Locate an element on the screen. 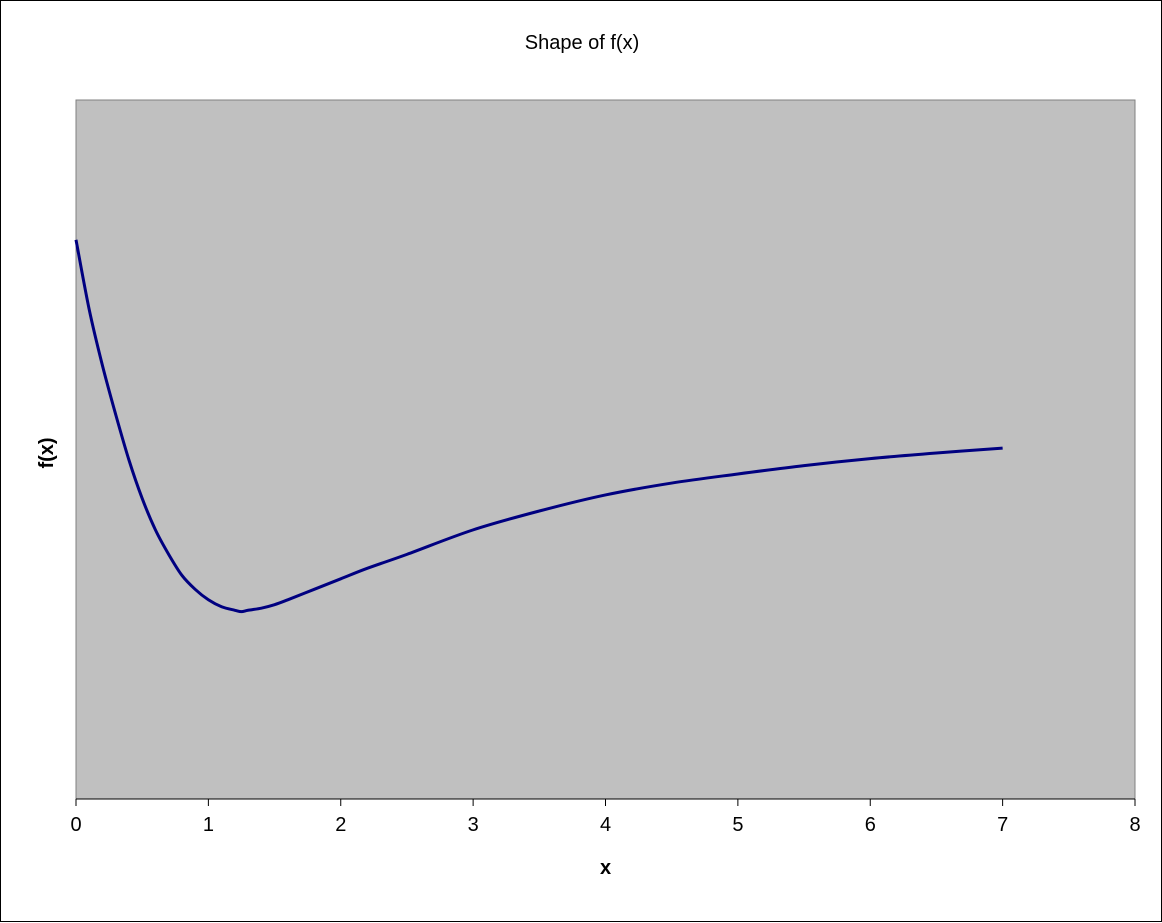 Image resolution: width=1162 pixels, height=923 pixels. x-tick-label: 6 is located at coordinates (870, 825).